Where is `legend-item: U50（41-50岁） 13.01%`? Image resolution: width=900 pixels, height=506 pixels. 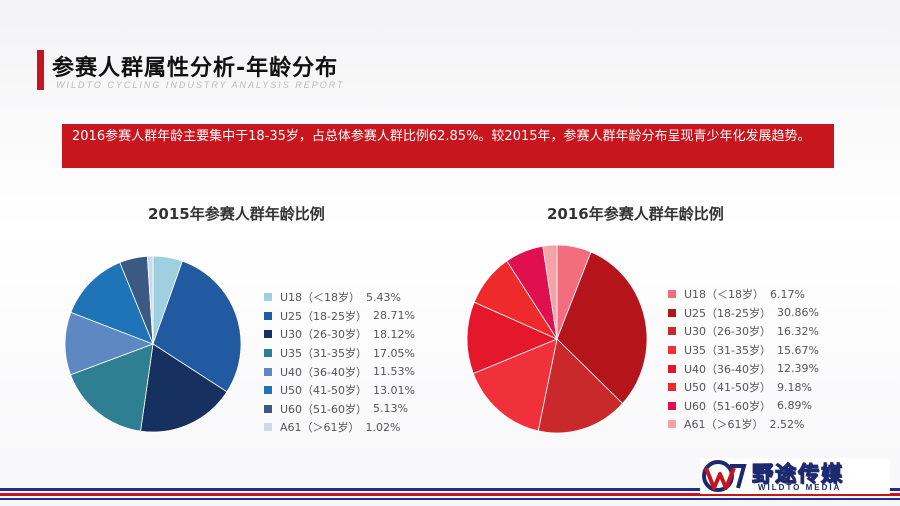 legend-item: U50（41-50岁） 13.01% is located at coordinates (339, 390).